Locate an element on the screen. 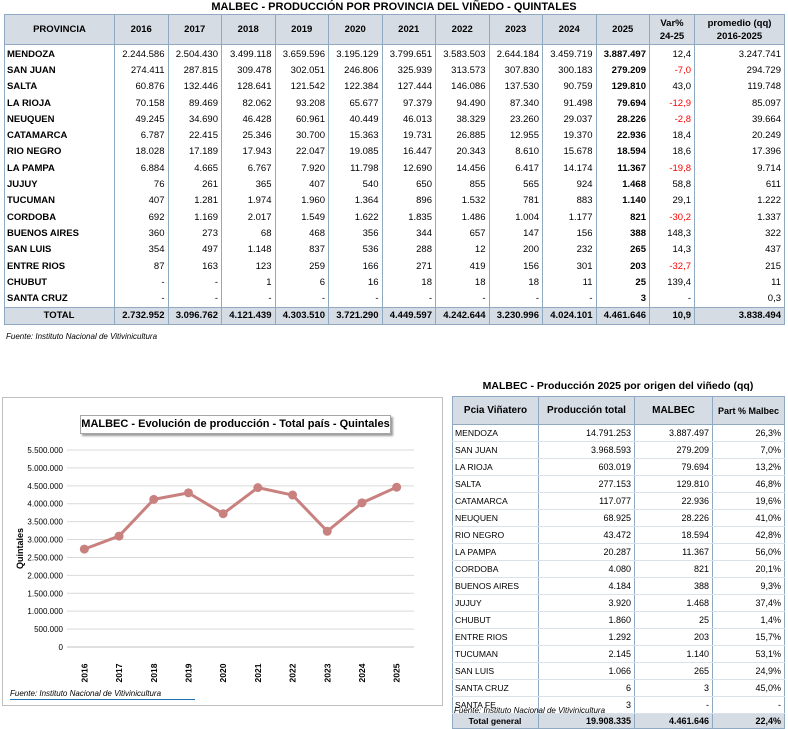 This screenshot has width=788, height=729. value-cell: 837 is located at coordinates (301, 249).